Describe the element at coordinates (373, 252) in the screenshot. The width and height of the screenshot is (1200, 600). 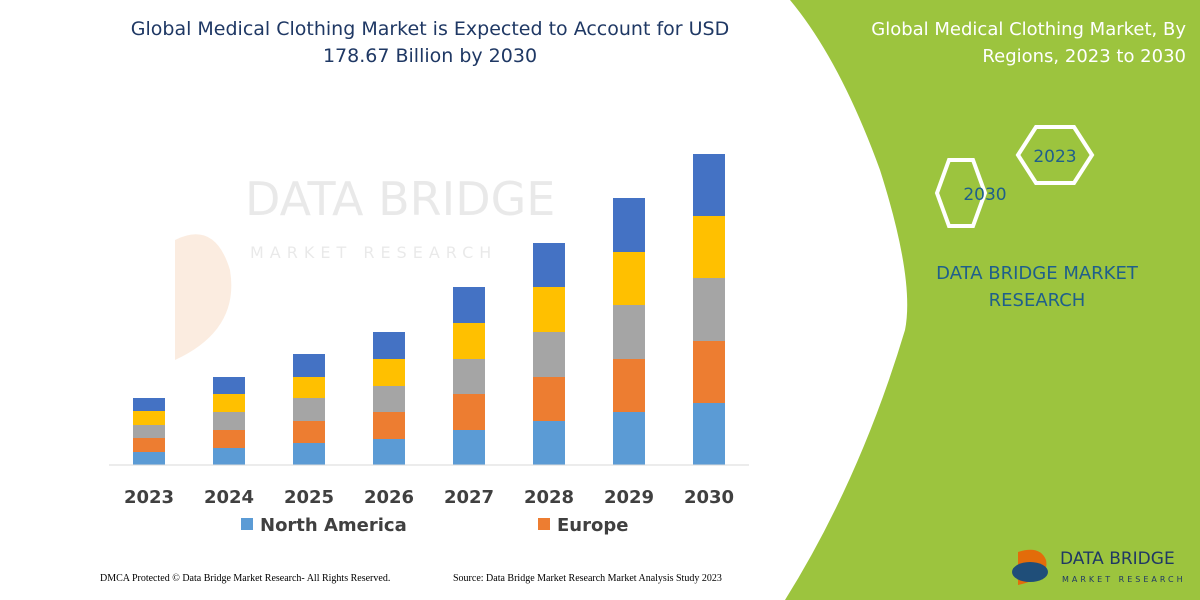
I see `watermark-tagline: MARKET RESEARCH` at that location.